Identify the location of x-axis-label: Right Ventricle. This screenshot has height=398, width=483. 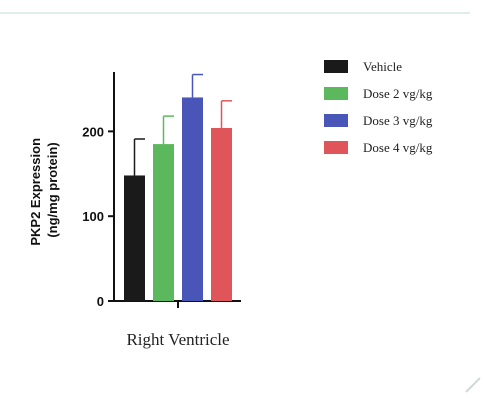
(177, 339).